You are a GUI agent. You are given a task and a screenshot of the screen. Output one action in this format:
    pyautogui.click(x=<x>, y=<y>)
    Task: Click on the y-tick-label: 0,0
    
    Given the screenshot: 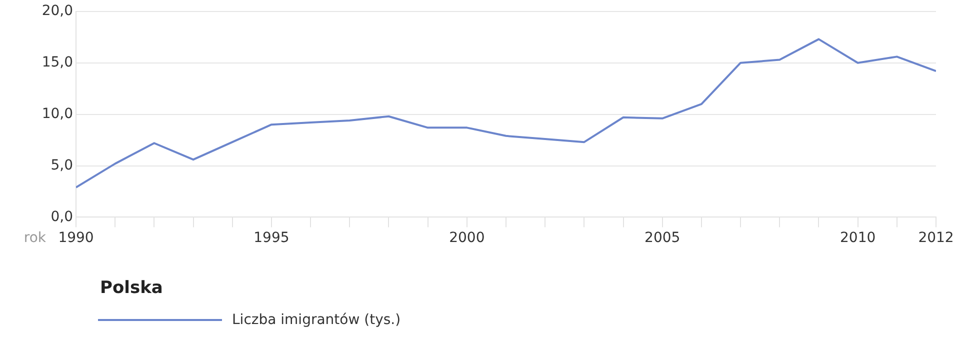 What is the action you would take?
    pyautogui.click(x=61, y=216)
    